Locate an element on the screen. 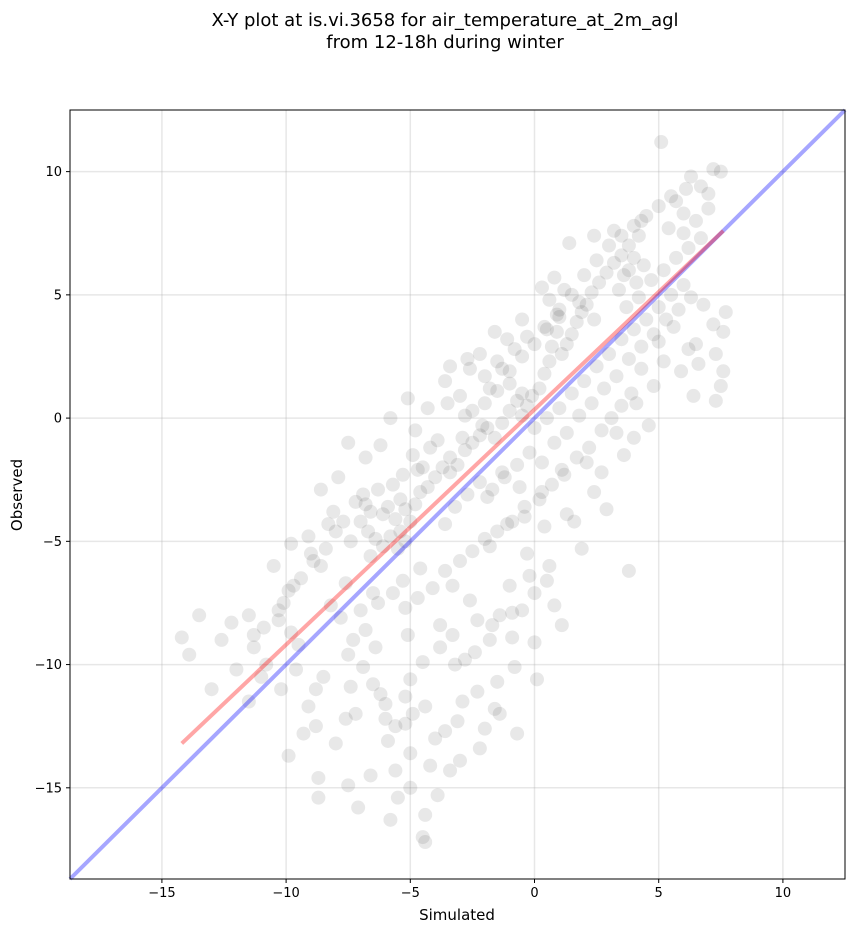 Image resolution: width=854 pixels, height=934 pixels. x-axis-ticks: −15 −10 −5 0 5 10 is located at coordinates (469, 890).